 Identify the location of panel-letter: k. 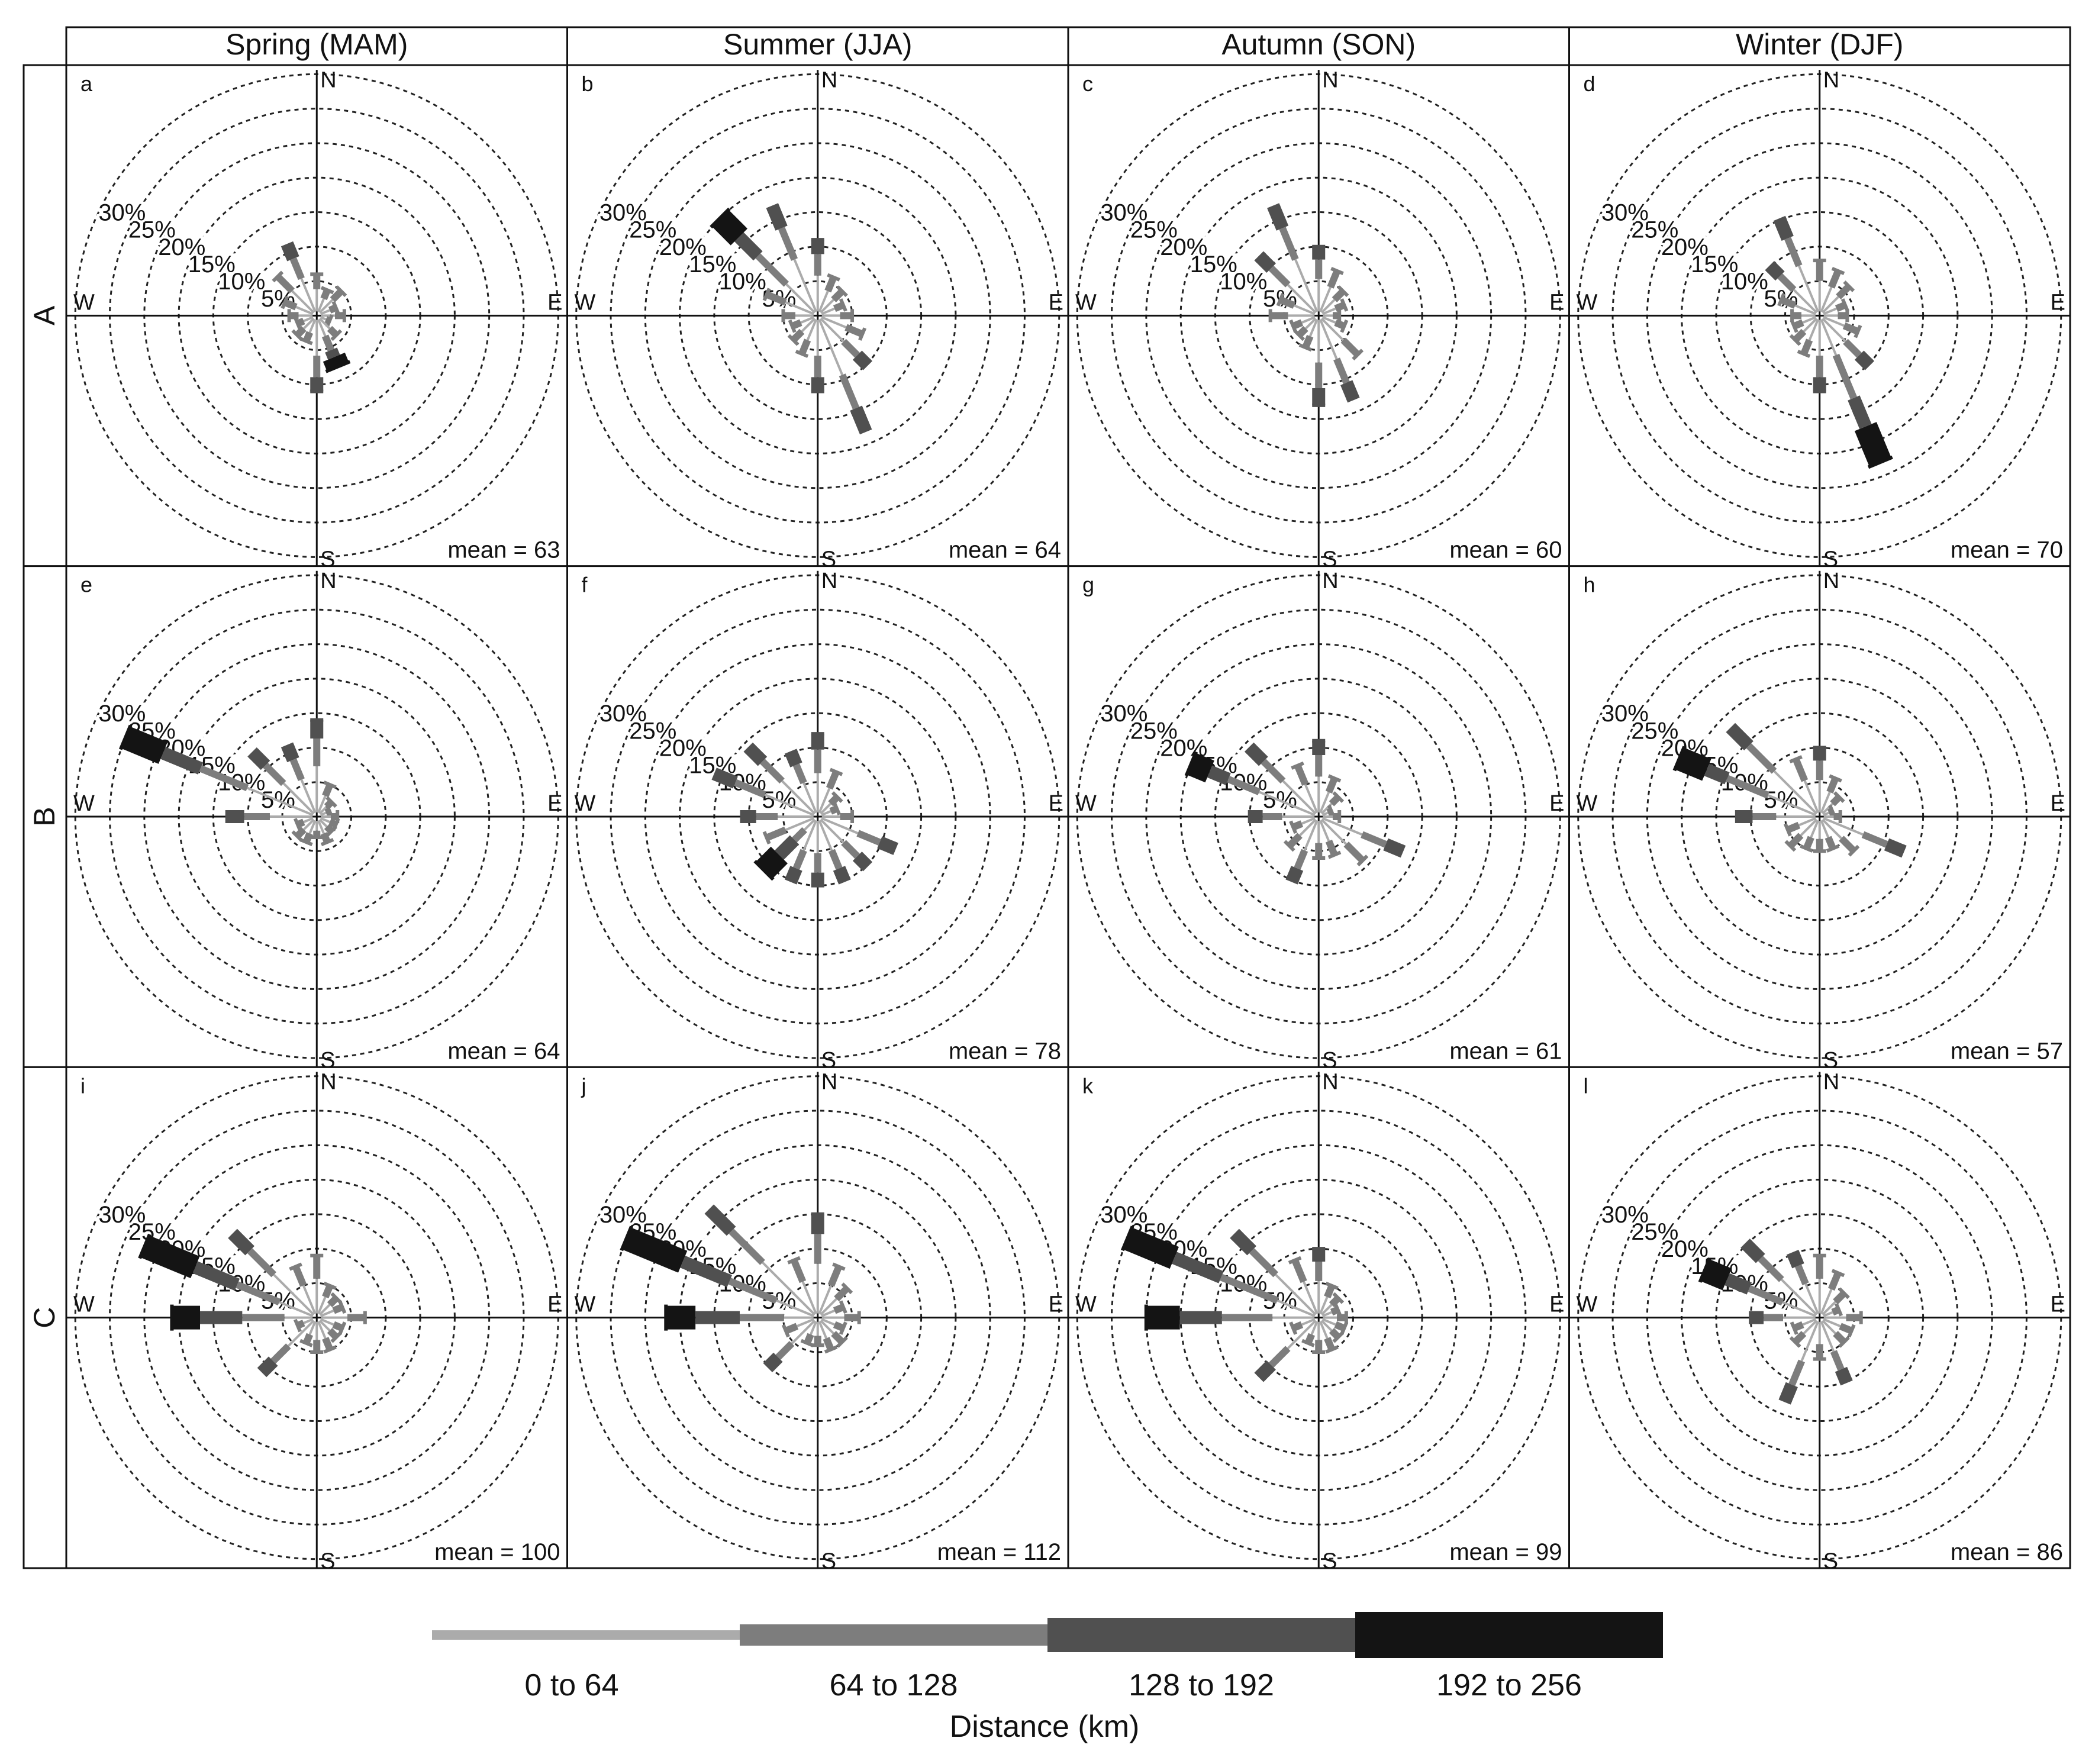
(1088, 1085).